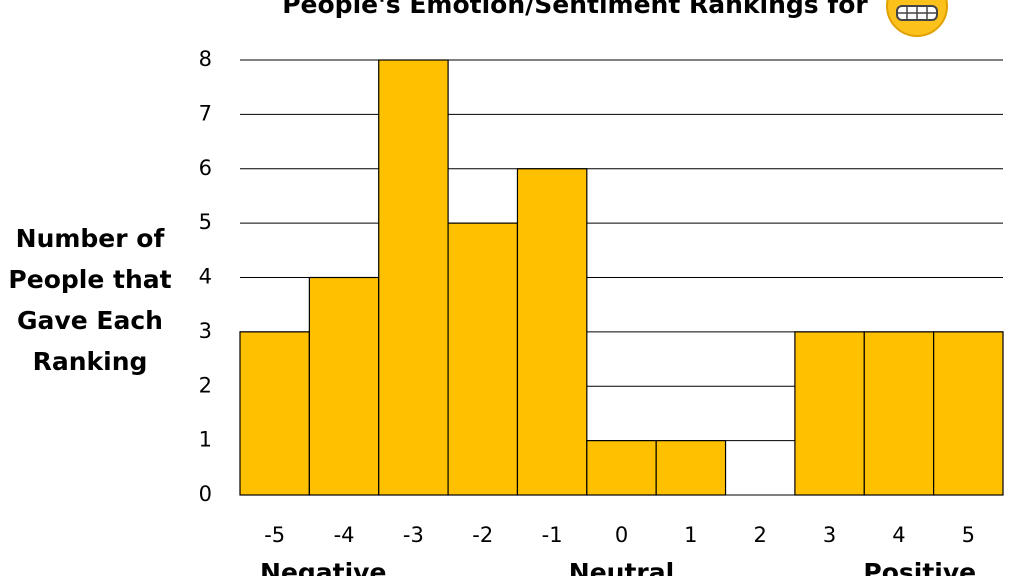 Image resolution: width=1024 pixels, height=576 pixels. Describe the element at coordinates (205, 331) in the screenshot. I see `y-tick-label: 3` at that location.